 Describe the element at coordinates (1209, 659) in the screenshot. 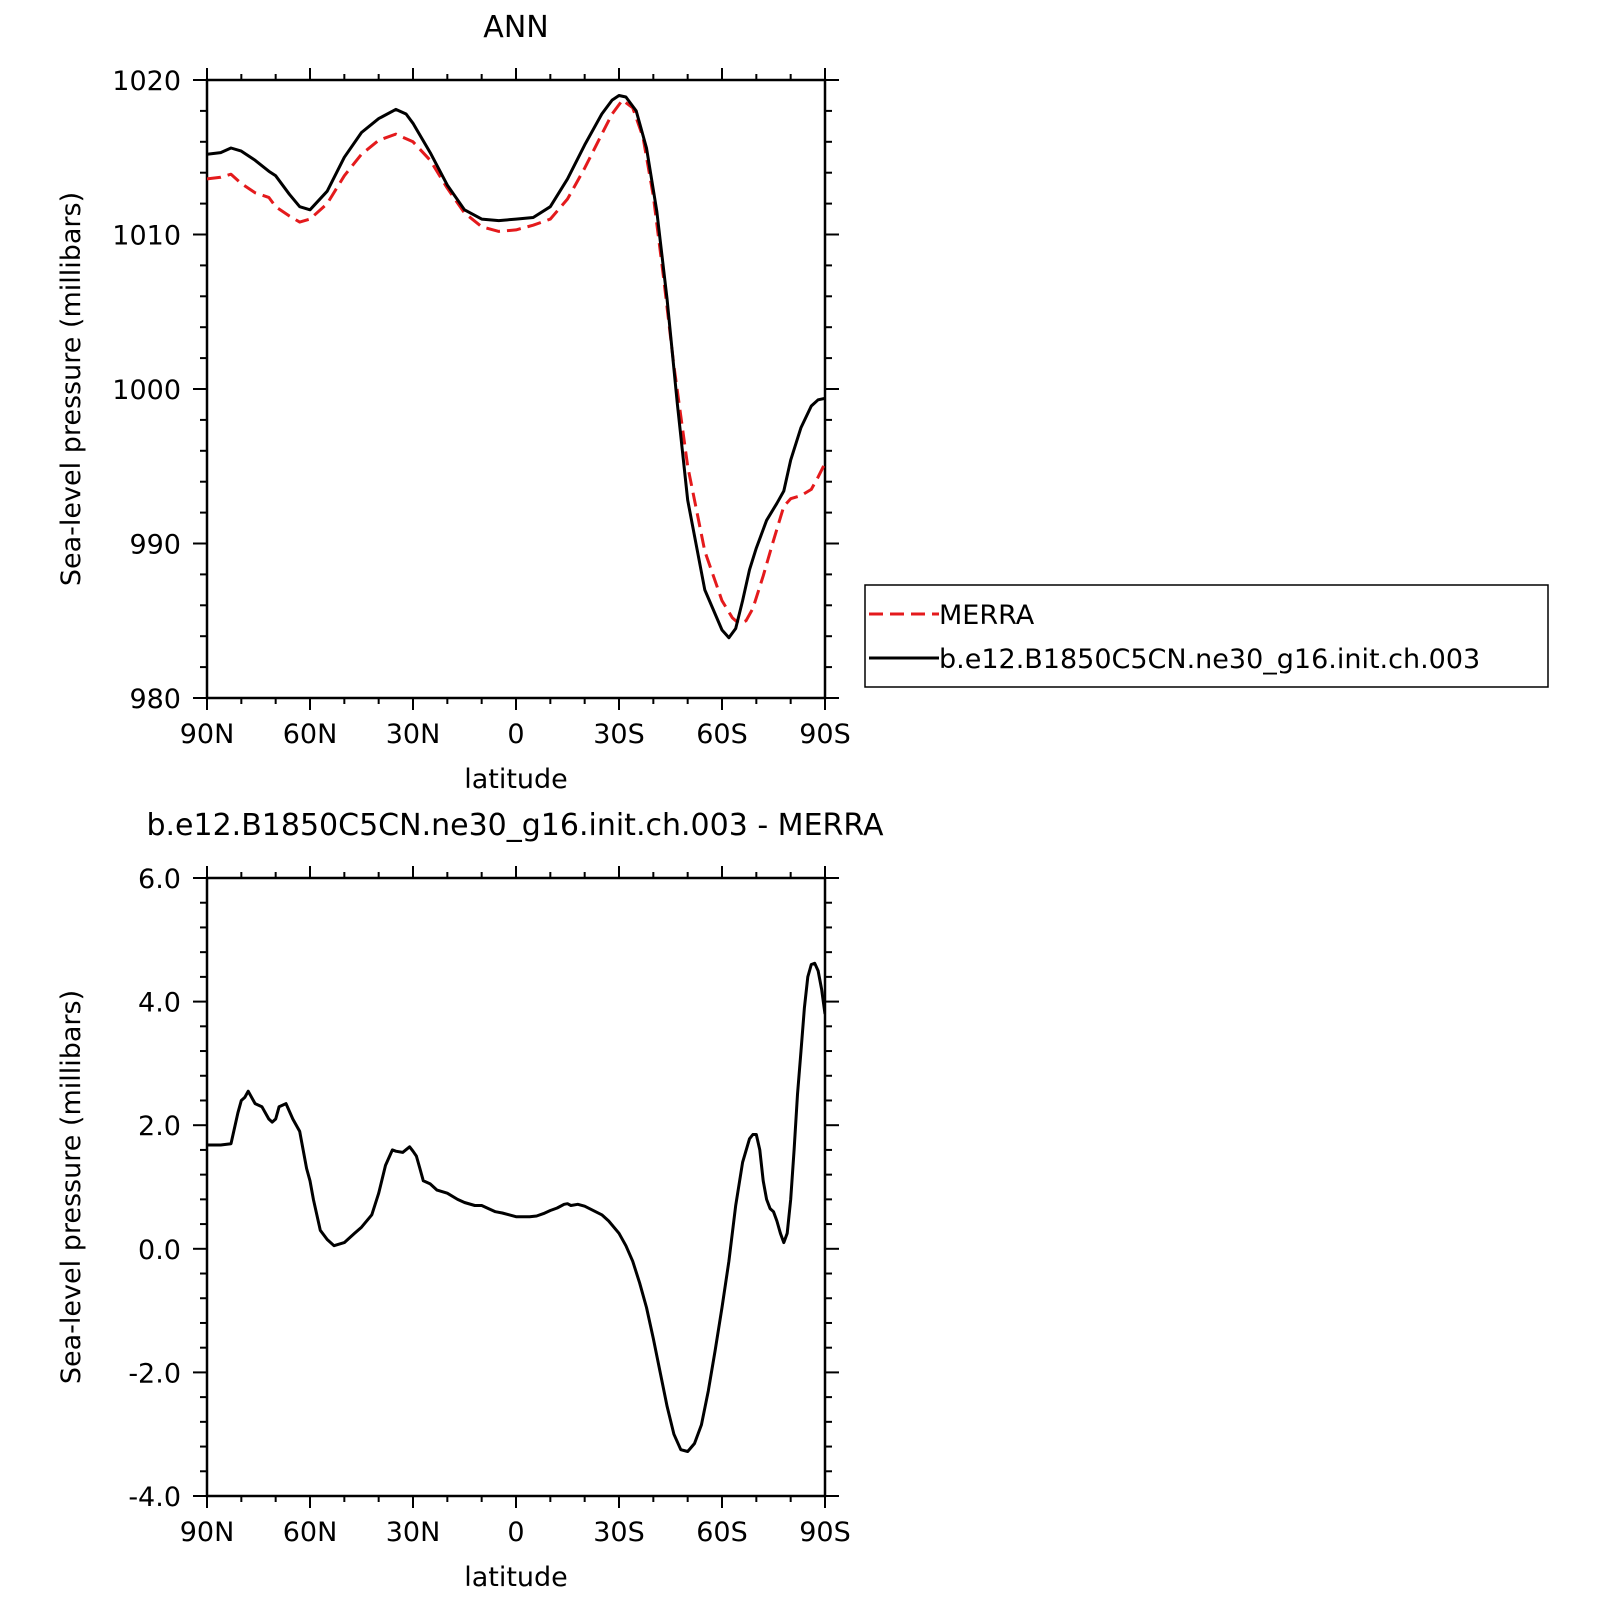

I see `legend-label-1: b.e12.B1850C5CN.ne30_g16.init.ch.003` at that location.